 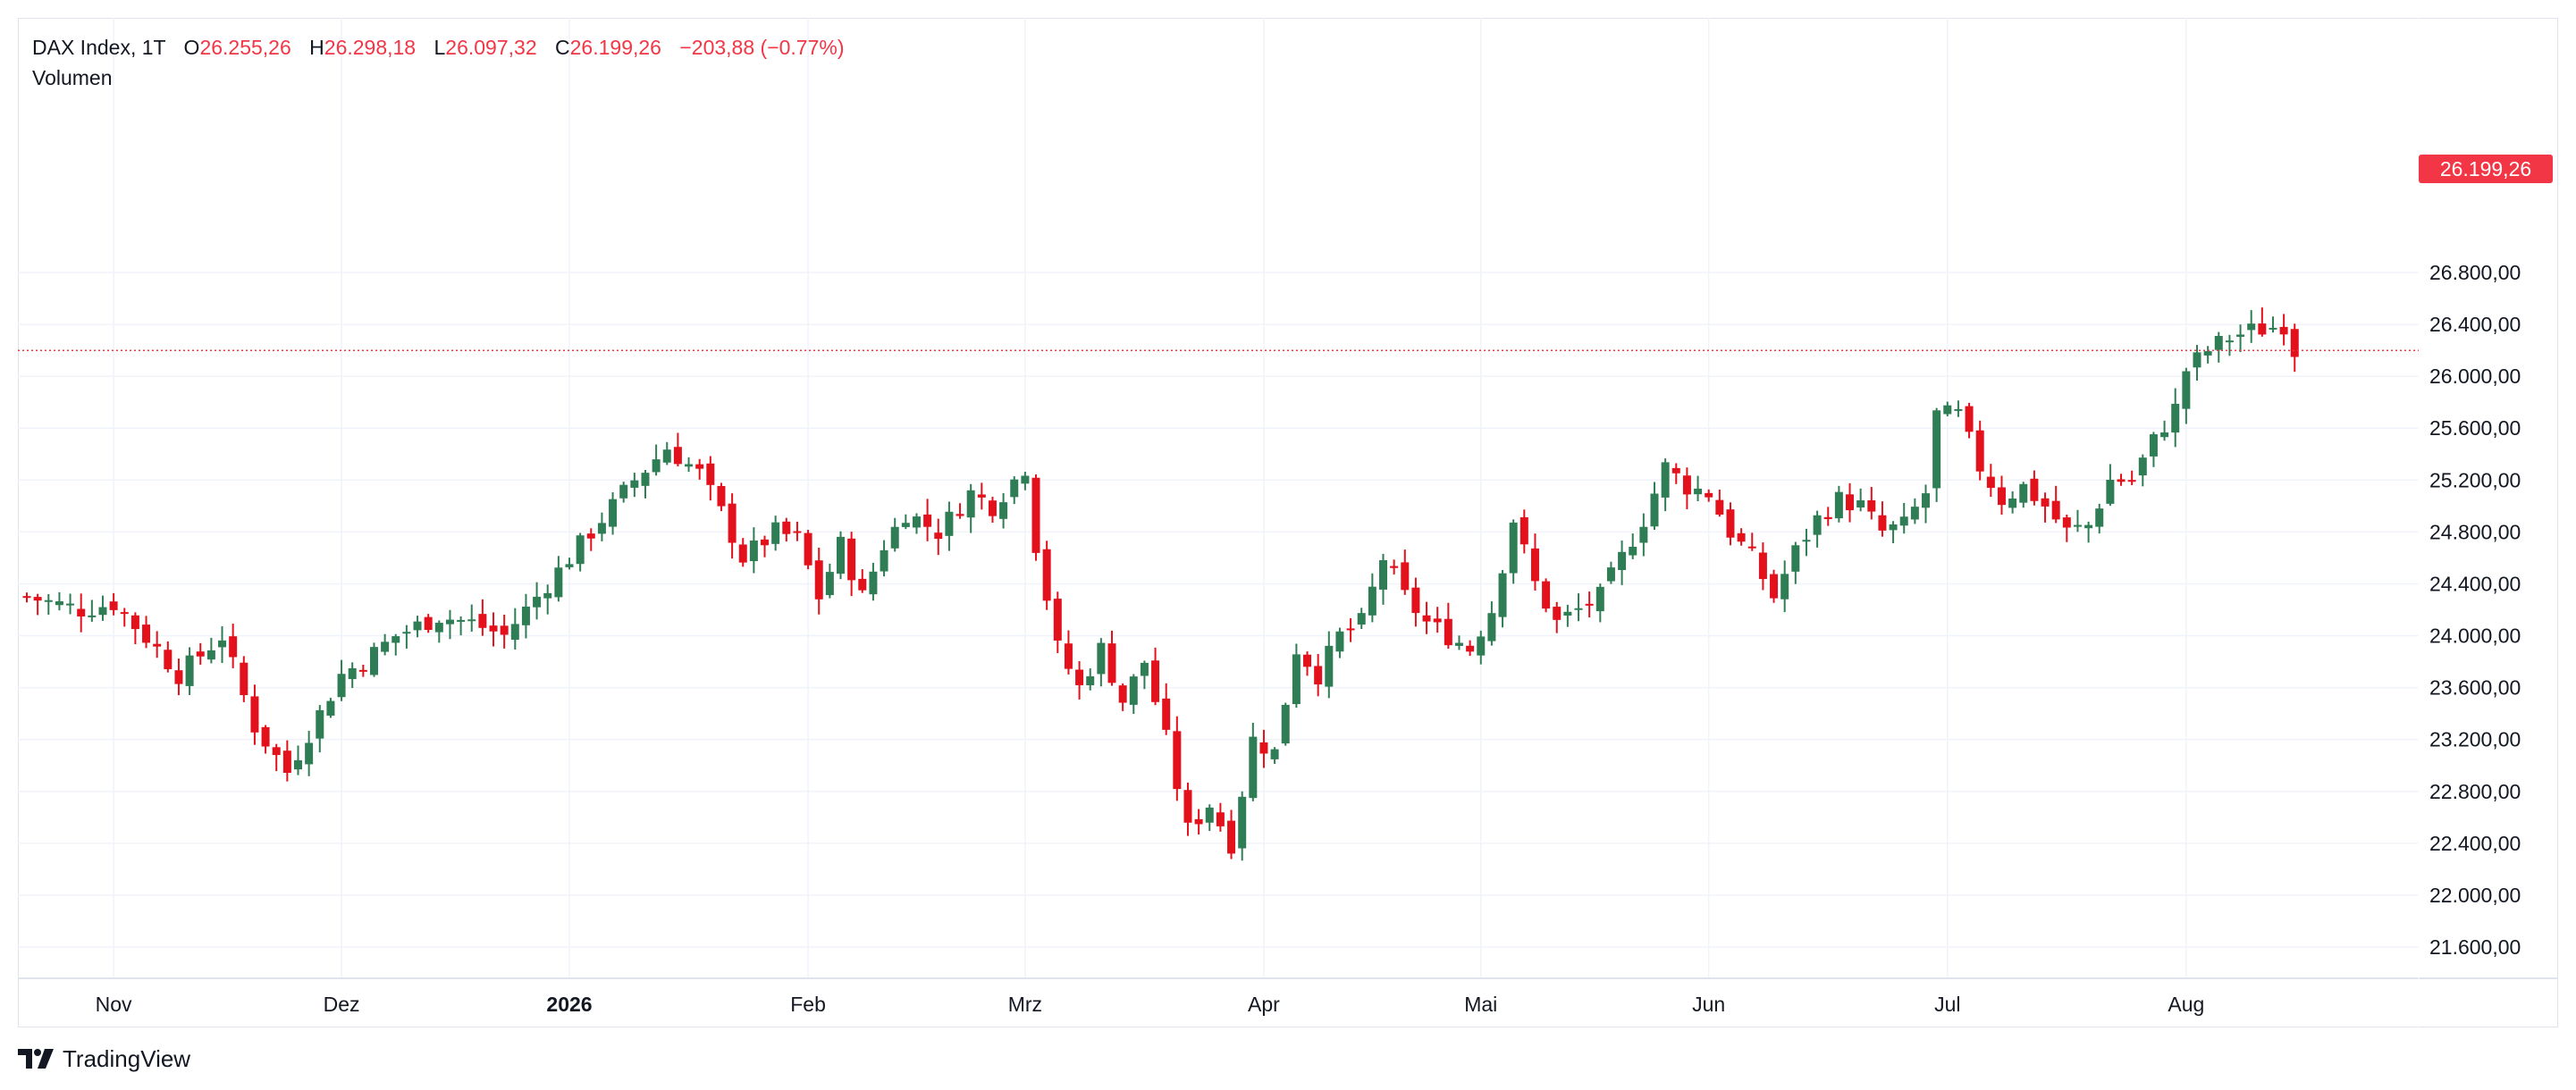 I want to click on x-tick-label: Nov, so click(x=114, y=1004).